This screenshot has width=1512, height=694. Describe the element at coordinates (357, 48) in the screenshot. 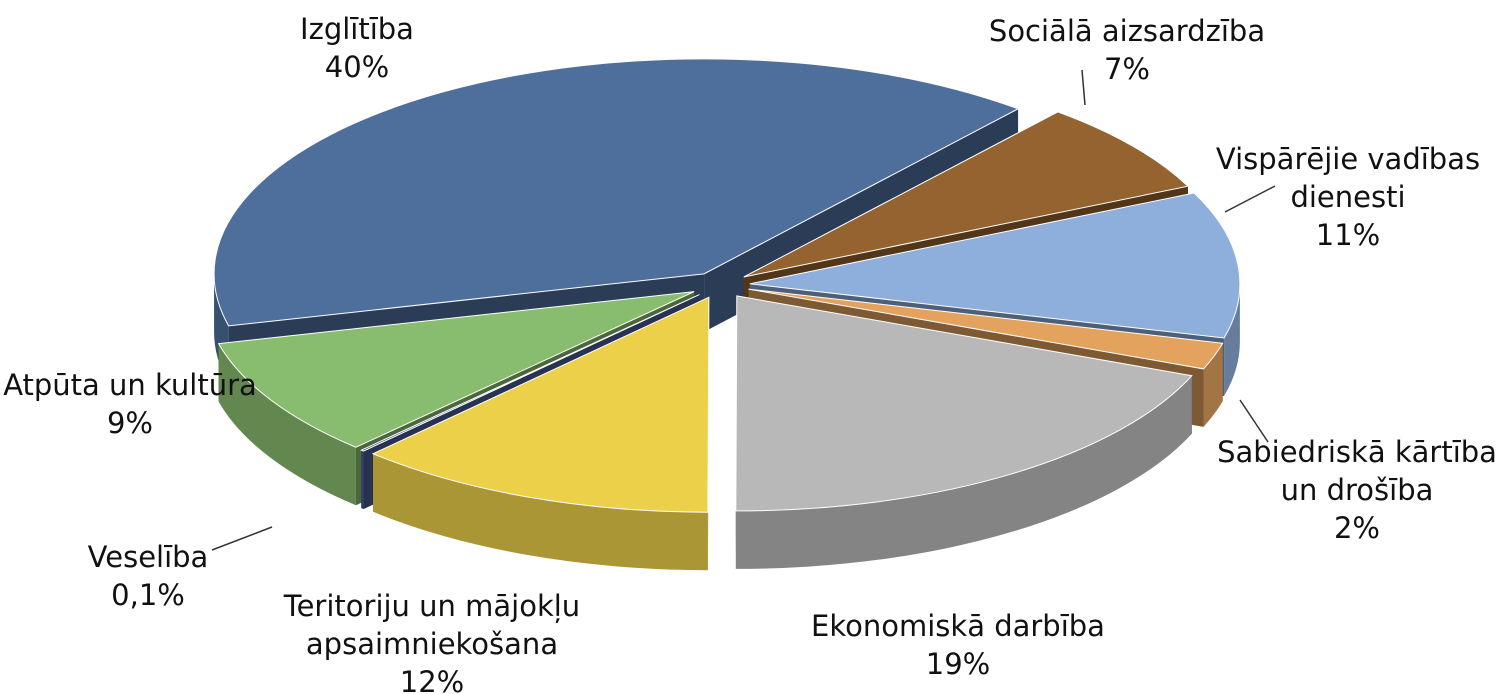

I see `slice-label: Izglītība 40%` at that location.